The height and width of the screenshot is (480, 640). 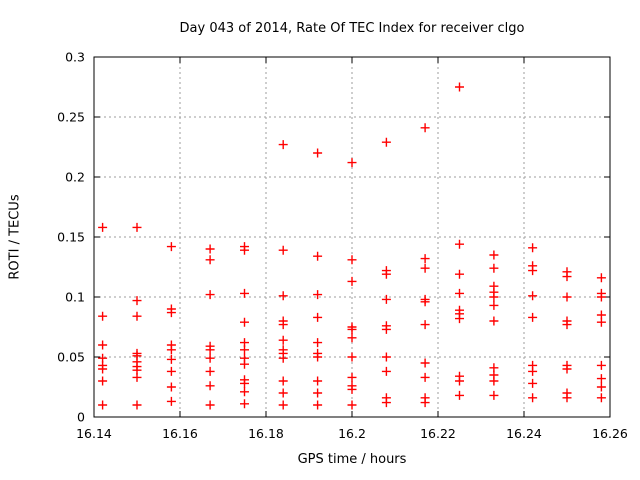 What do you see at coordinates (71, 357) in the screenshot?
I see `y-tick-label: 0.05` at bounding box center [71, 357].